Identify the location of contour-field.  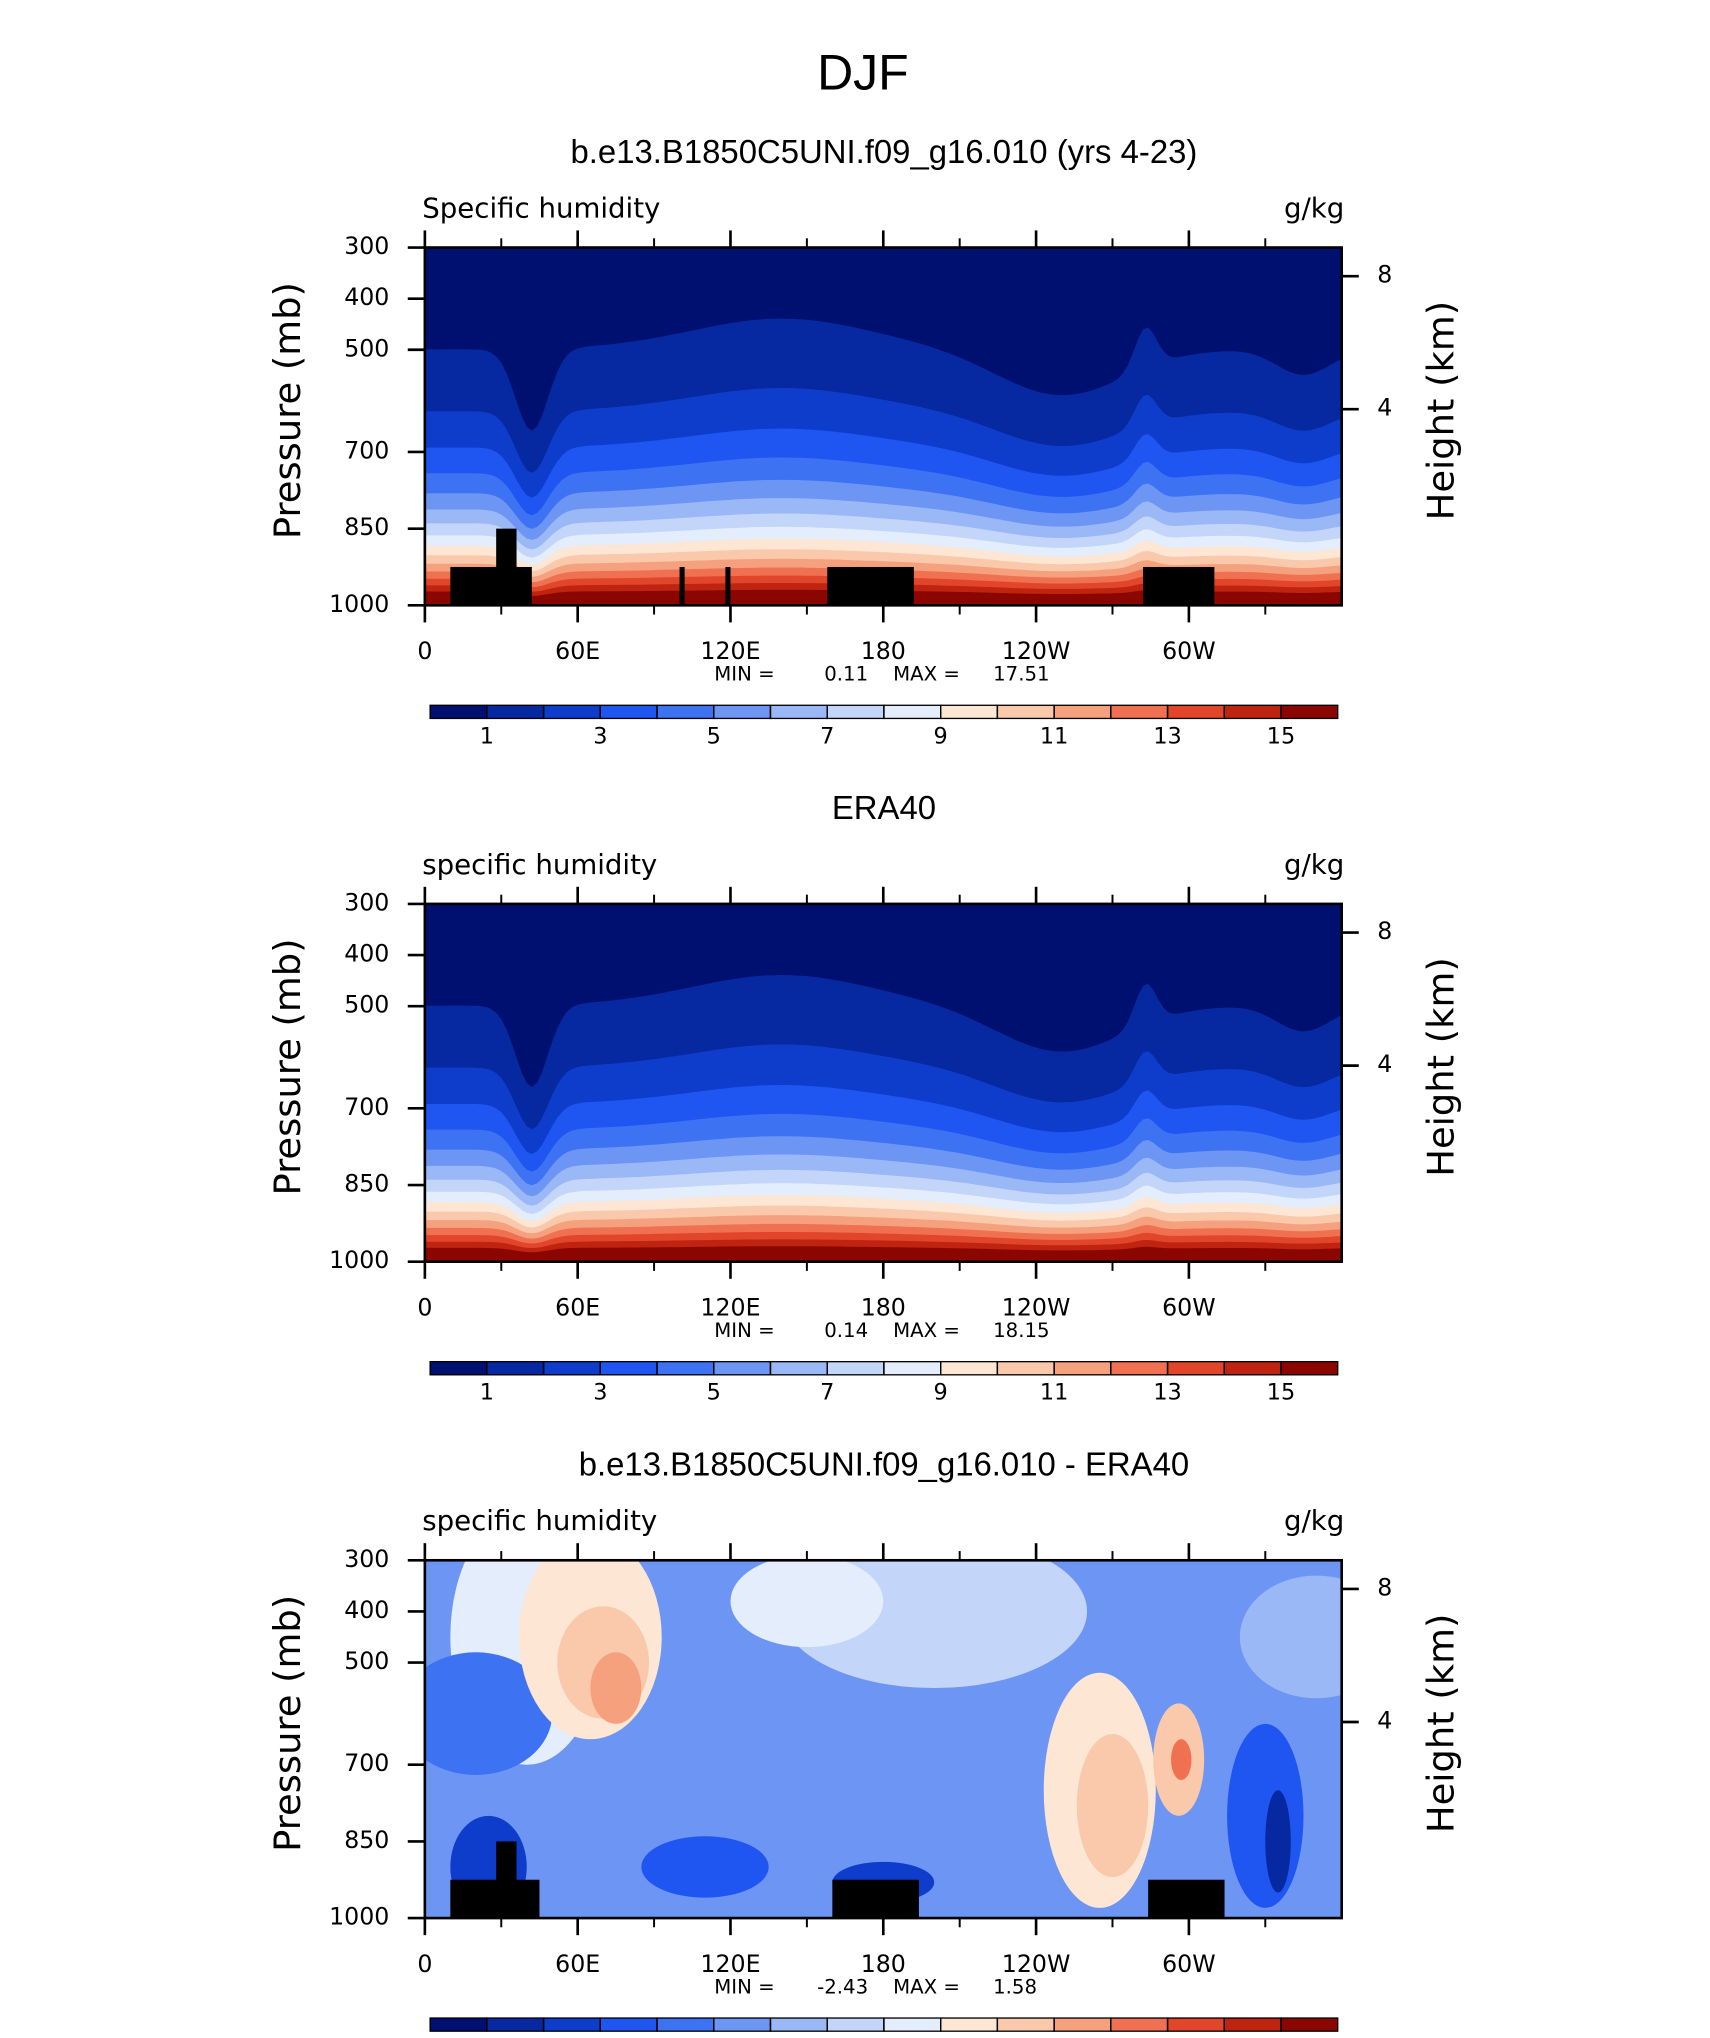
(883, 426).